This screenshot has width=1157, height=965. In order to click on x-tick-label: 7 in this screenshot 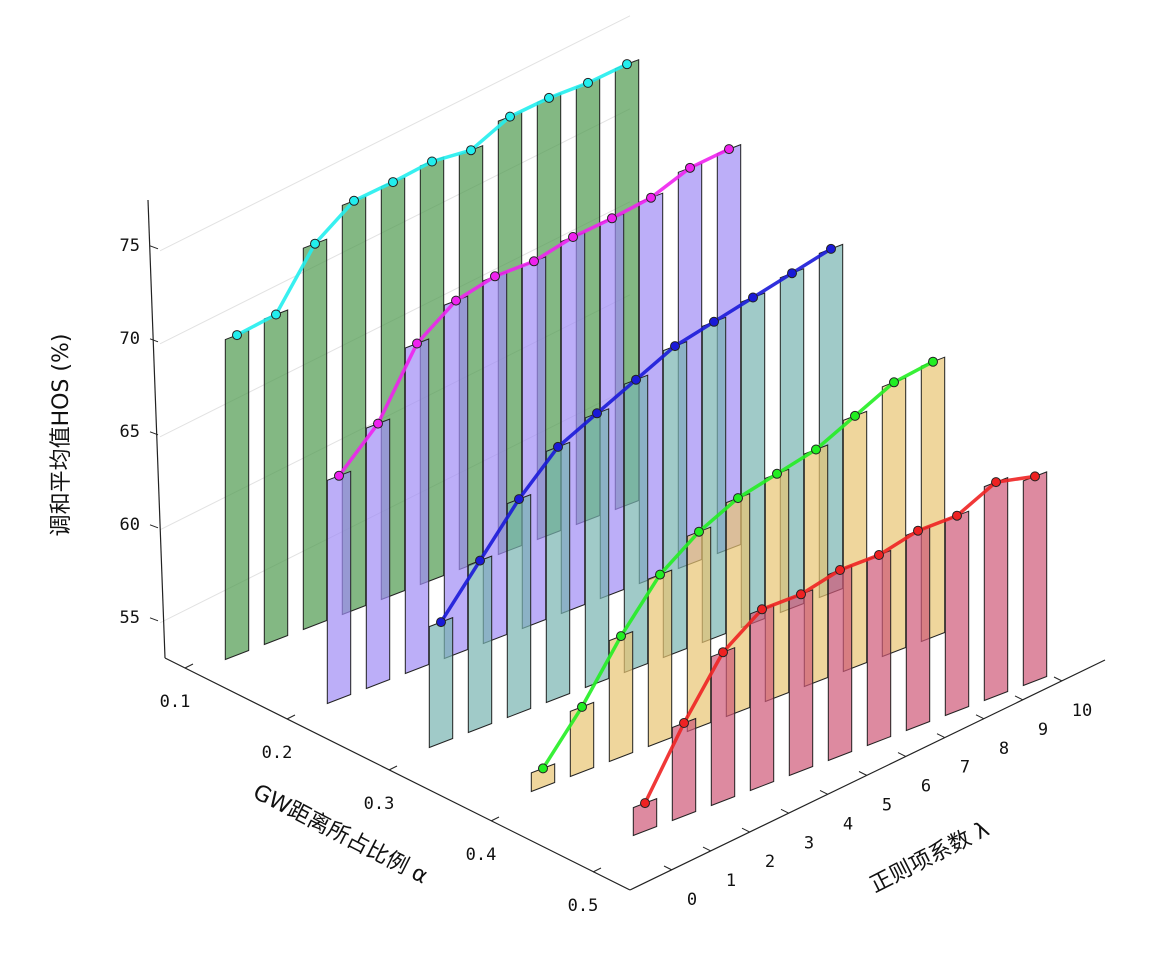, I will do `click(965, 768)`.